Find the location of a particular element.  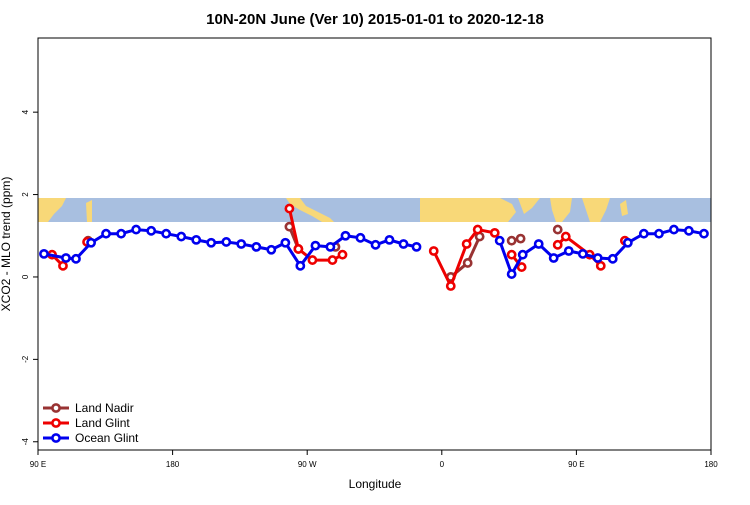

y-tick-label: 2 is located at coordinates (25, 194).